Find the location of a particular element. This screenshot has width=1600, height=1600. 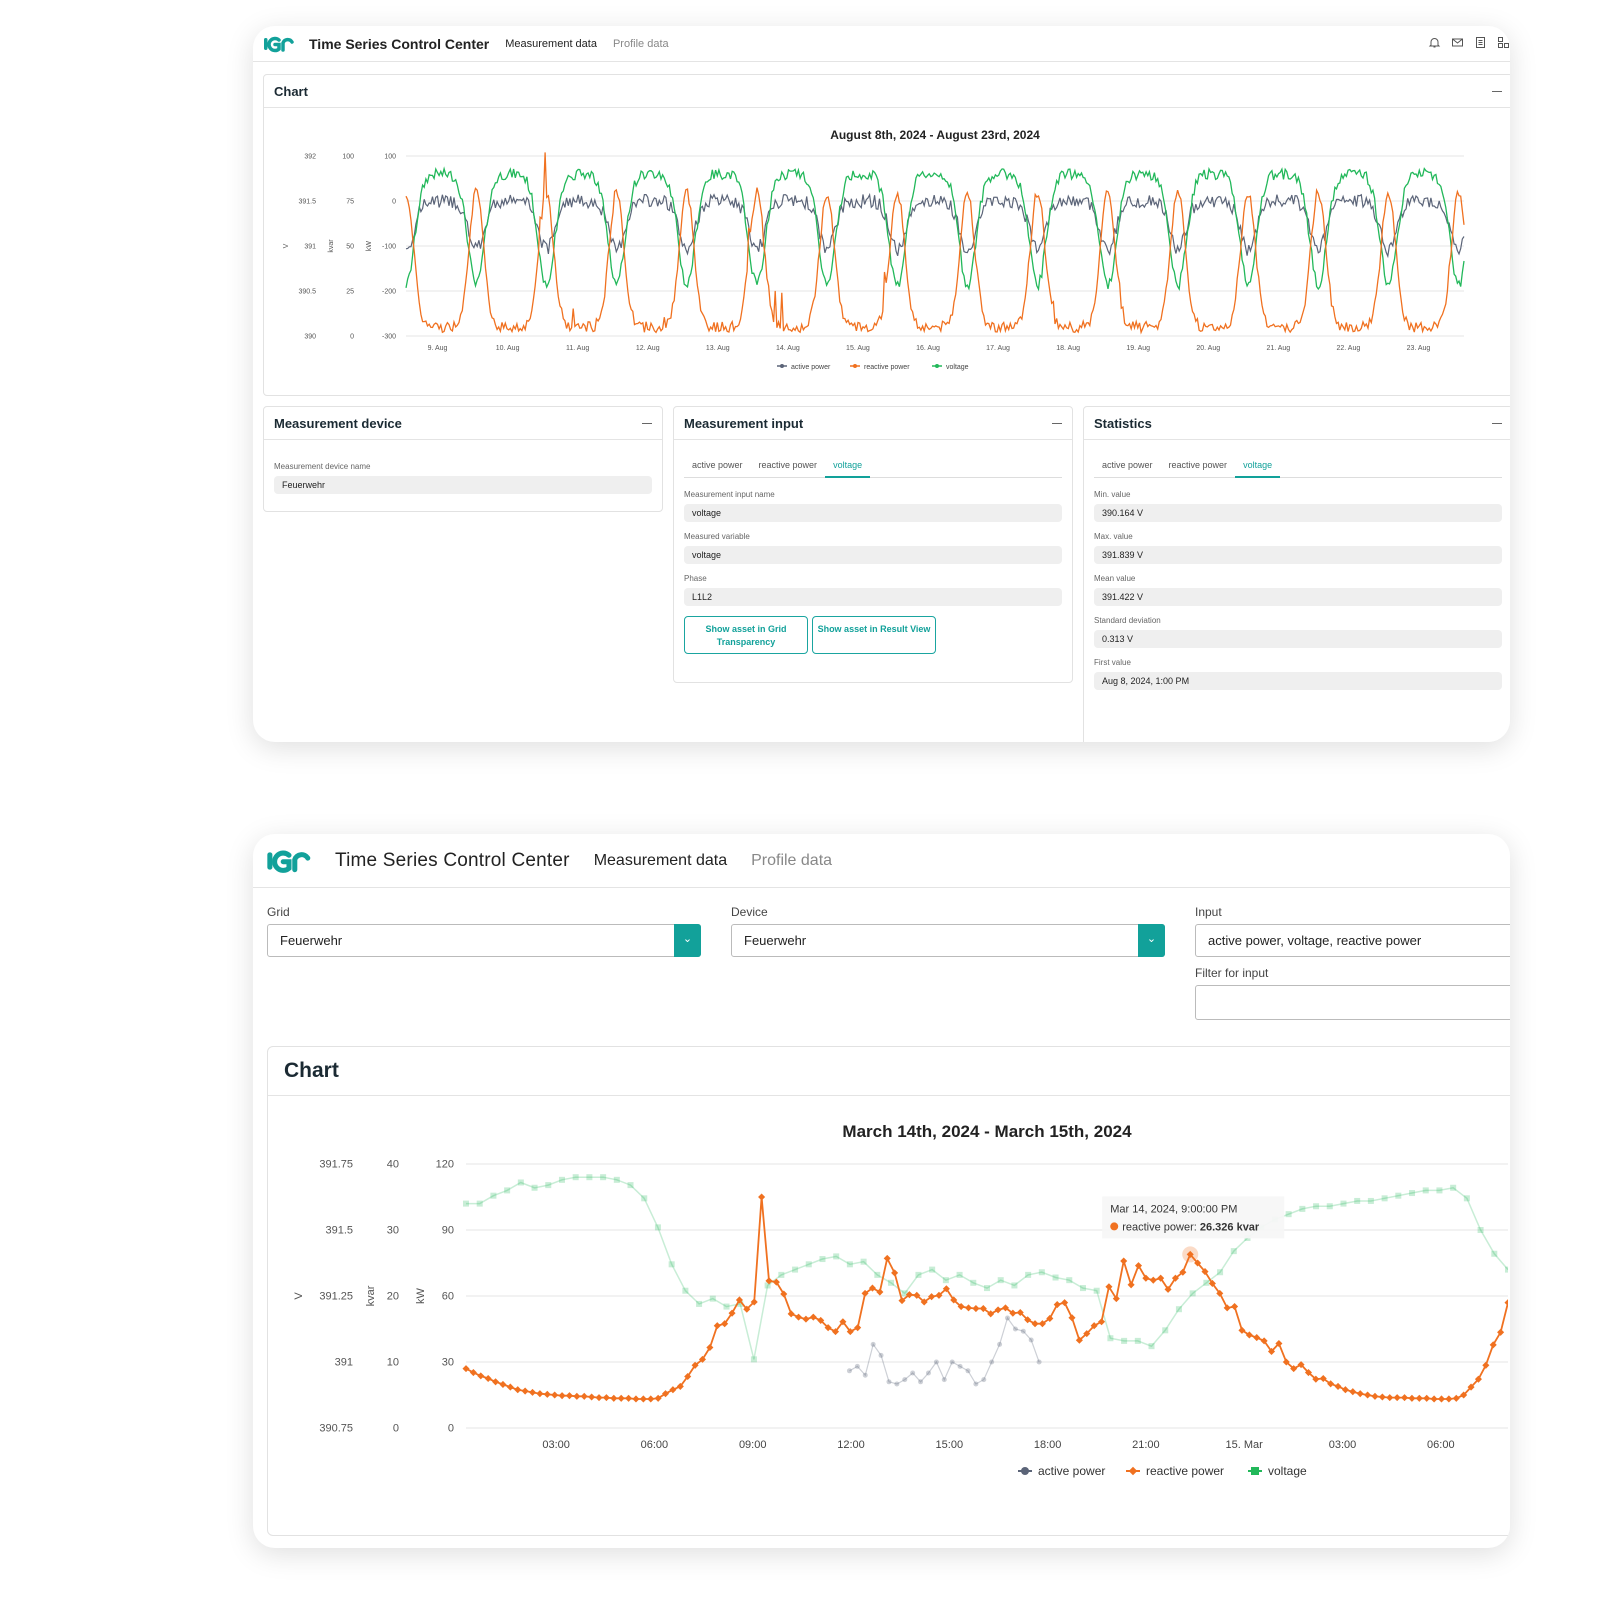

x-tick-label: 16. Aug is located at coordinates (928, 348).